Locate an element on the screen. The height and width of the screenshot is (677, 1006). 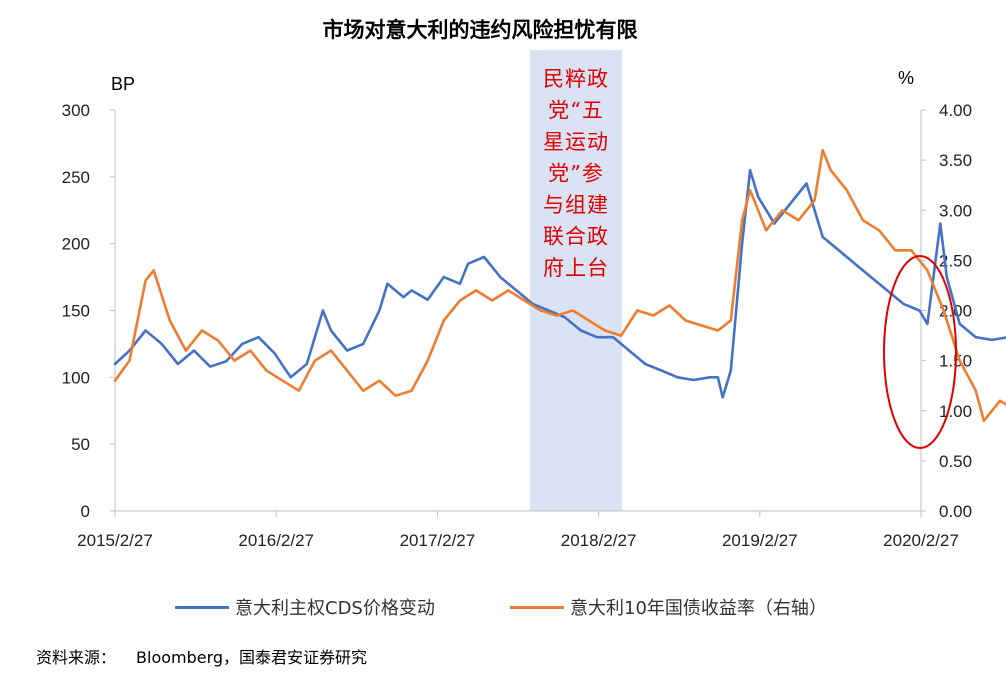
y-right-tick-label: 2.50 is located at coordinates (955, 260).